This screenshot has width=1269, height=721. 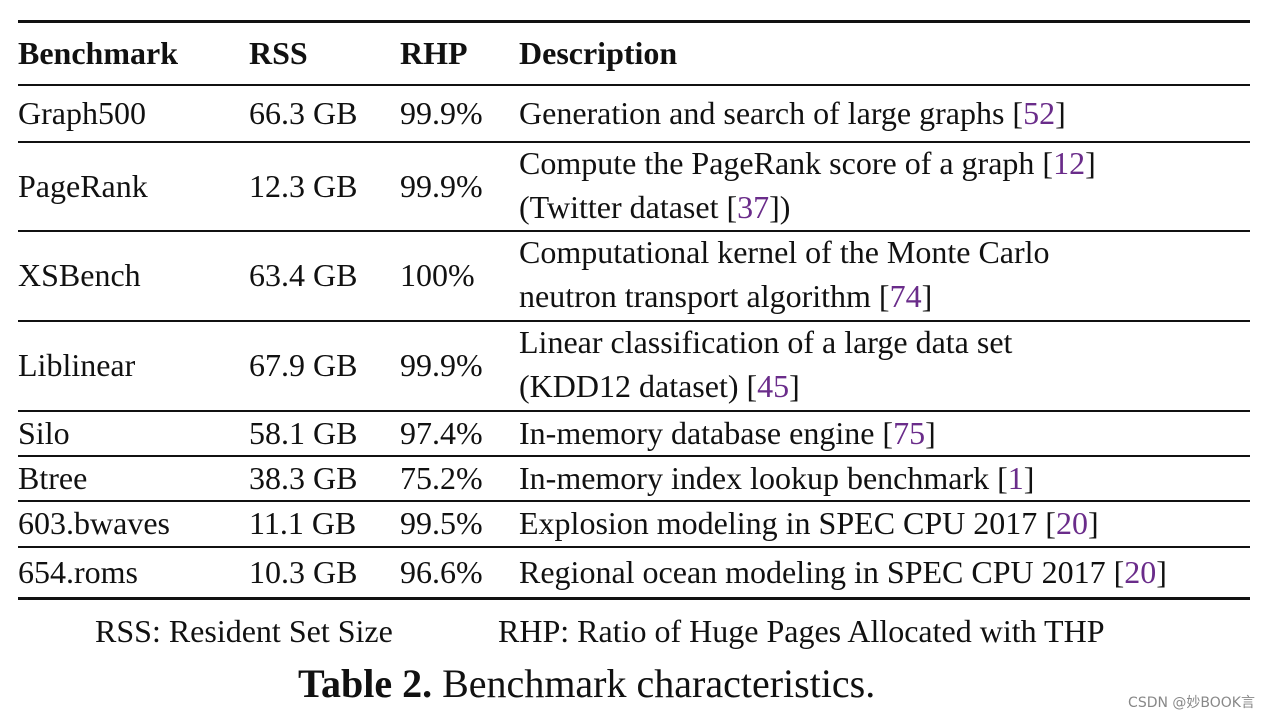 What do you see at coordinates (753, 207) in the screenshot?
I see `citation: 37` at bounding box center [753, 207].